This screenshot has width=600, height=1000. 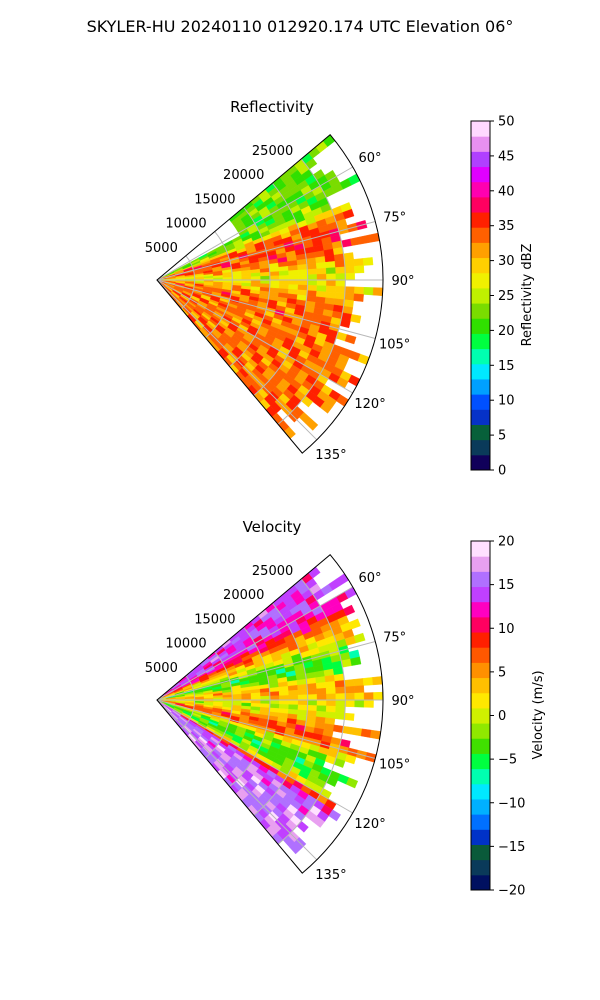 What do you see at coordinates (243, 175) in the screenshot?
I see `range-tick-label: 20000` at bounding box center [243, 175].